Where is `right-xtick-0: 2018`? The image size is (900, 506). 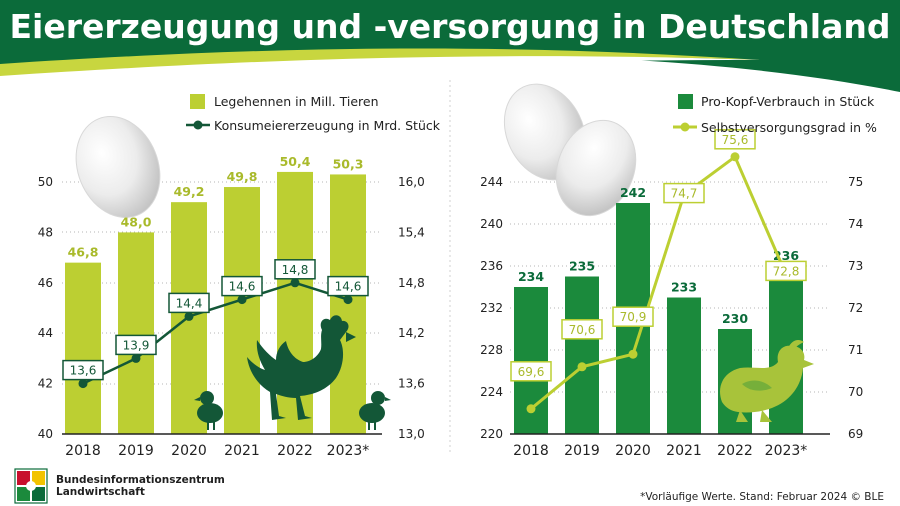 right-xtick-0: 2018 is located at coordinates (531, 451).